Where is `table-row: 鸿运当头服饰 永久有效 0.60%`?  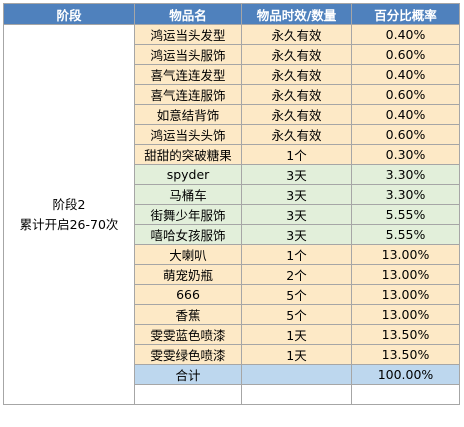
table-row: 鸿运当头服饰 永久有效 0.60% is located at coordinates (232, 54).